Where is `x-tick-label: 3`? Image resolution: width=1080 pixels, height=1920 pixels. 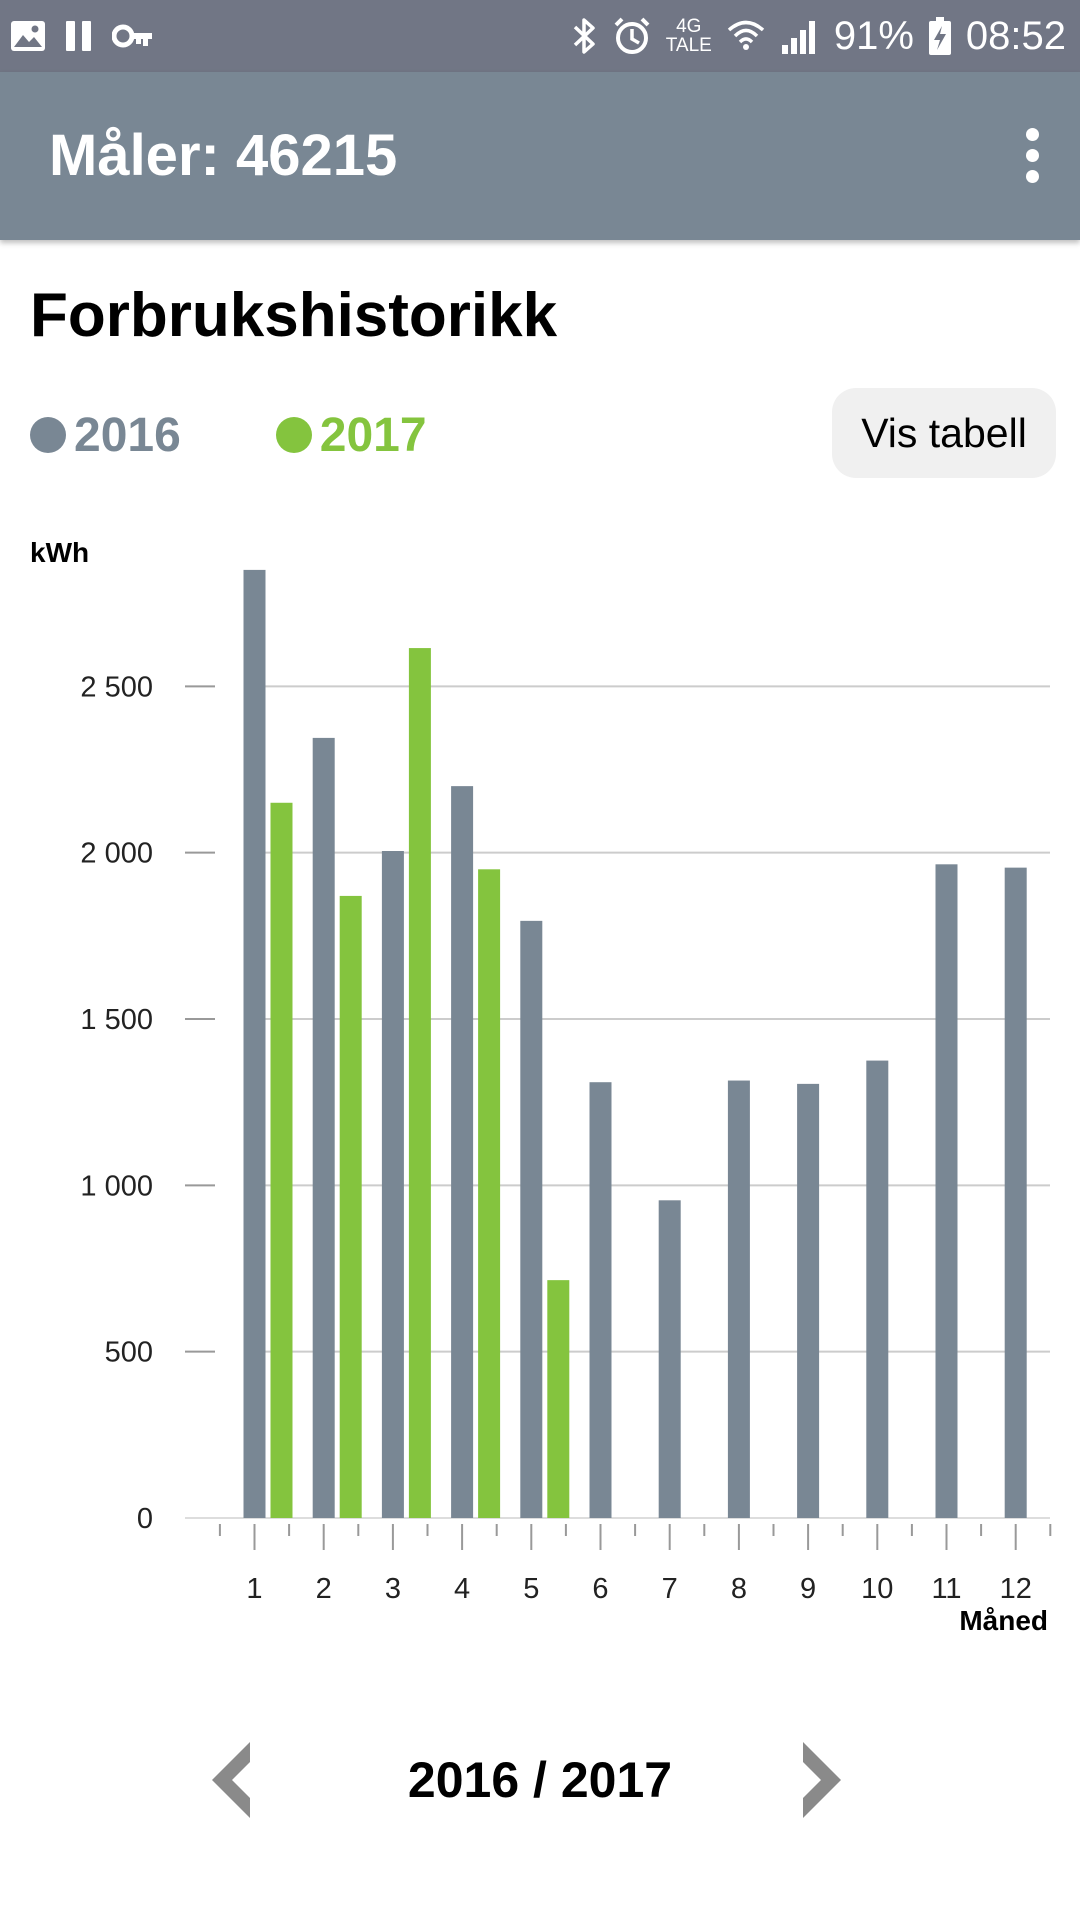 x-tick-label: 3 is located at coordinates (393, 1589).